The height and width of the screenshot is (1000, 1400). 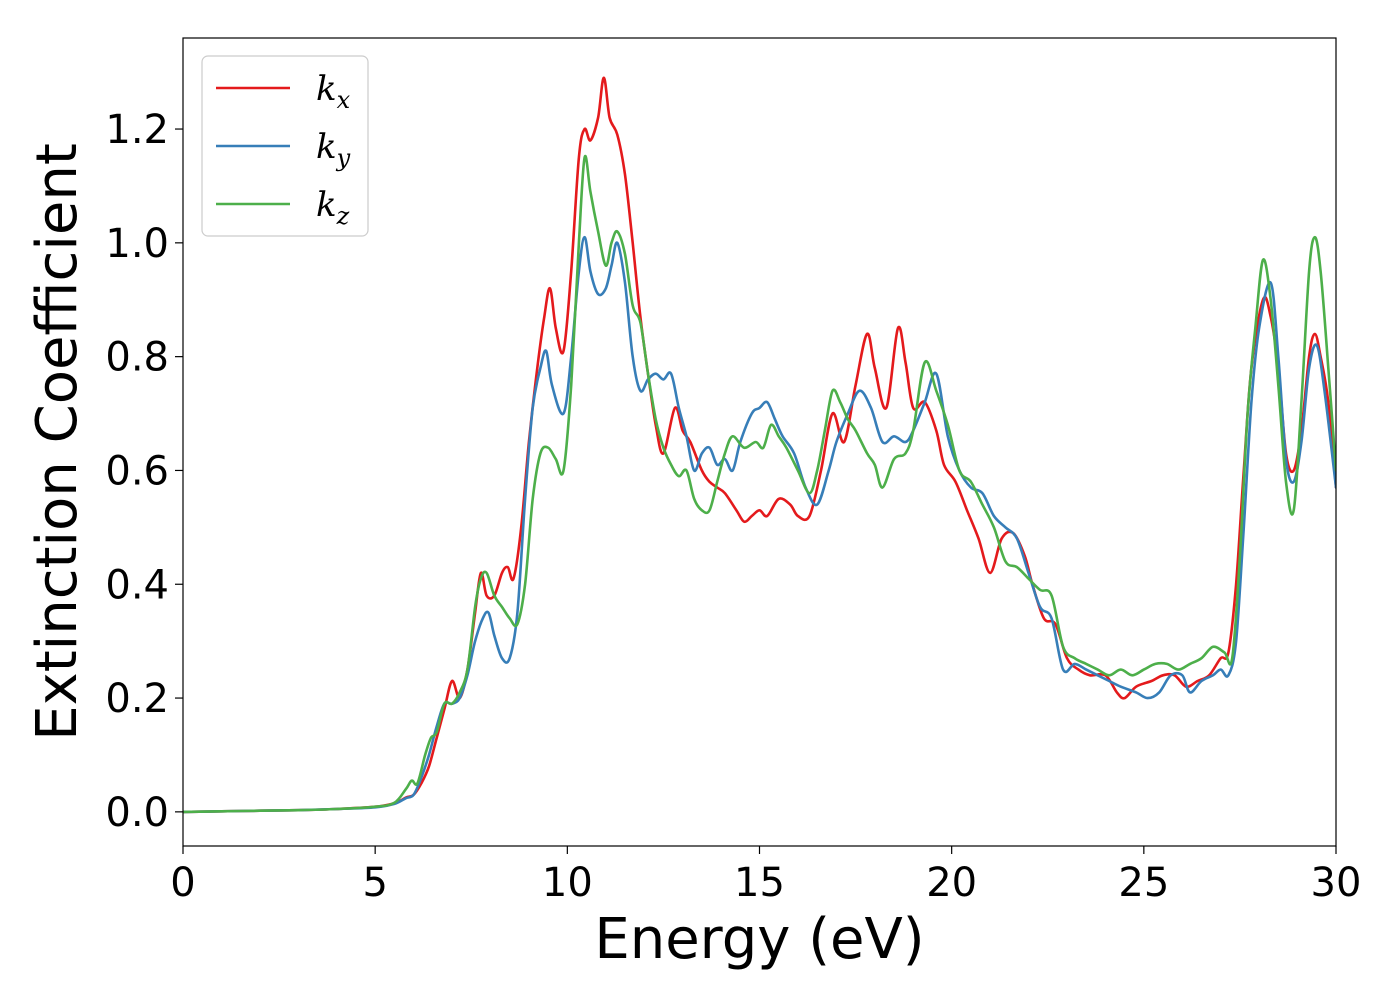 I want to click on y-tick-label: 0.0, so click(x=137, y=813).